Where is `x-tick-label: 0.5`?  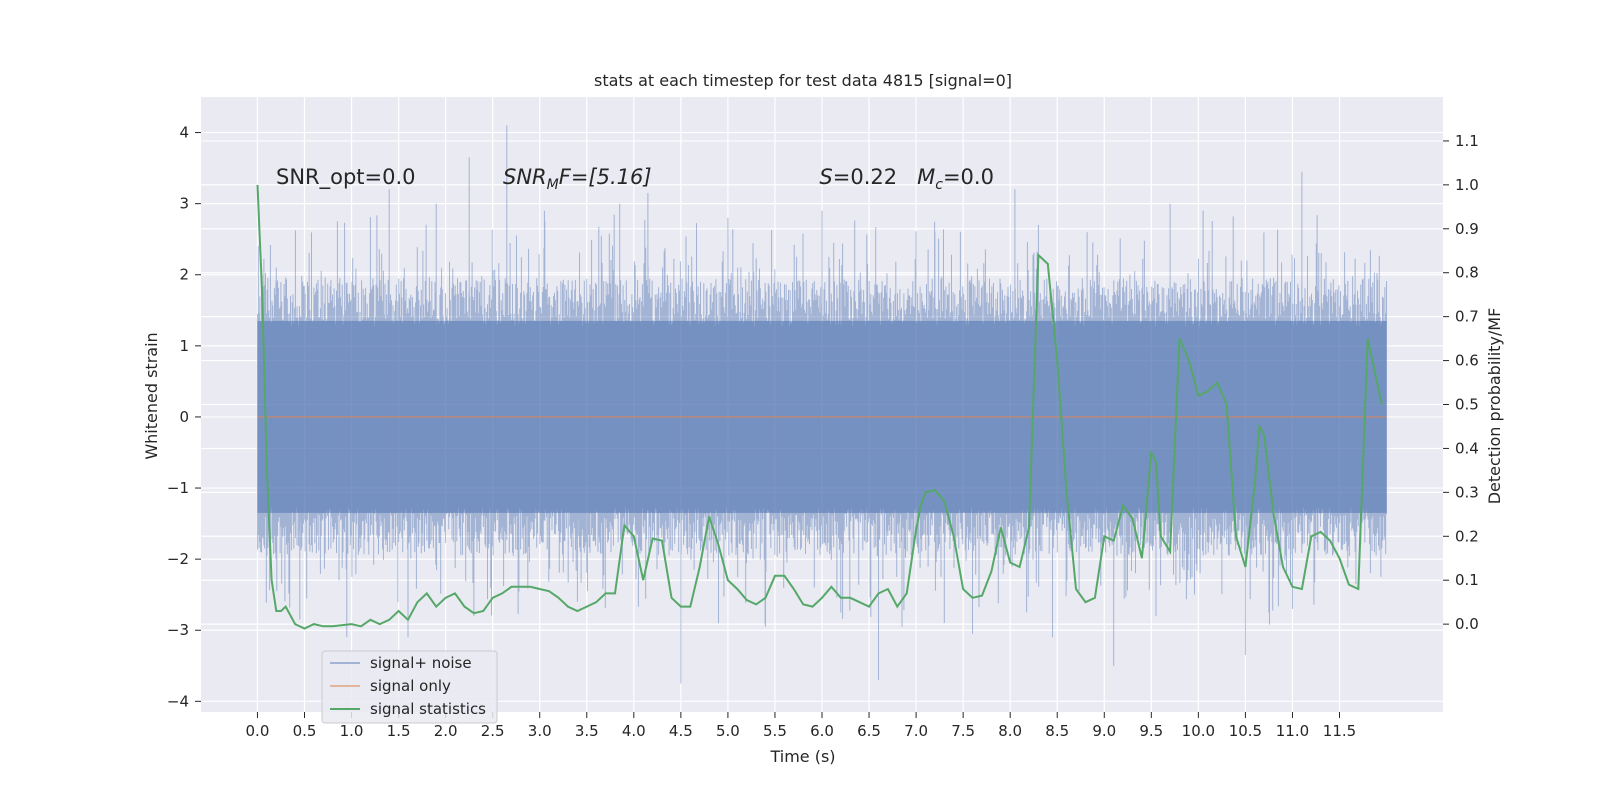
x-tick-label: 0.5 is located at coordinates (305, 731).